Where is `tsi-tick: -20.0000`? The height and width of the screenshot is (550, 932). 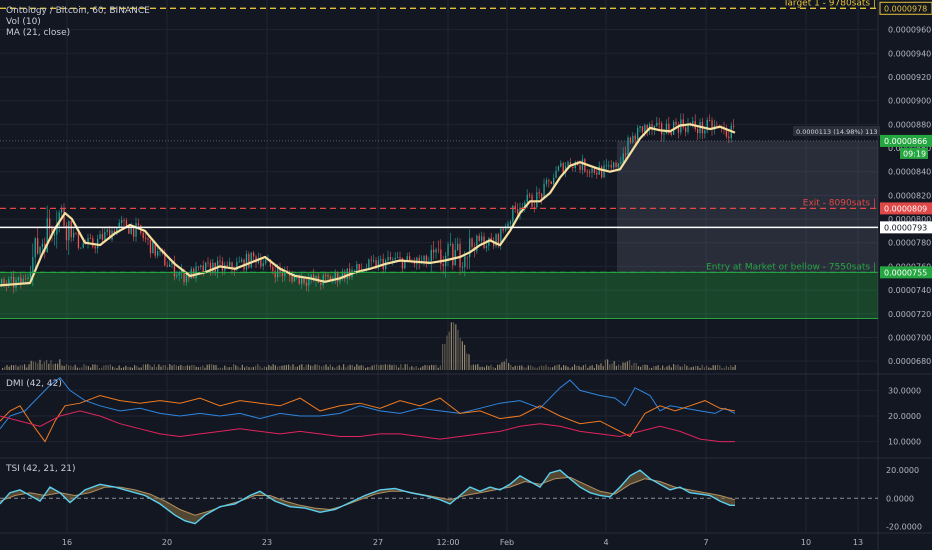 tsi-tick: -20.0000 is located at coordinates (904, 526).